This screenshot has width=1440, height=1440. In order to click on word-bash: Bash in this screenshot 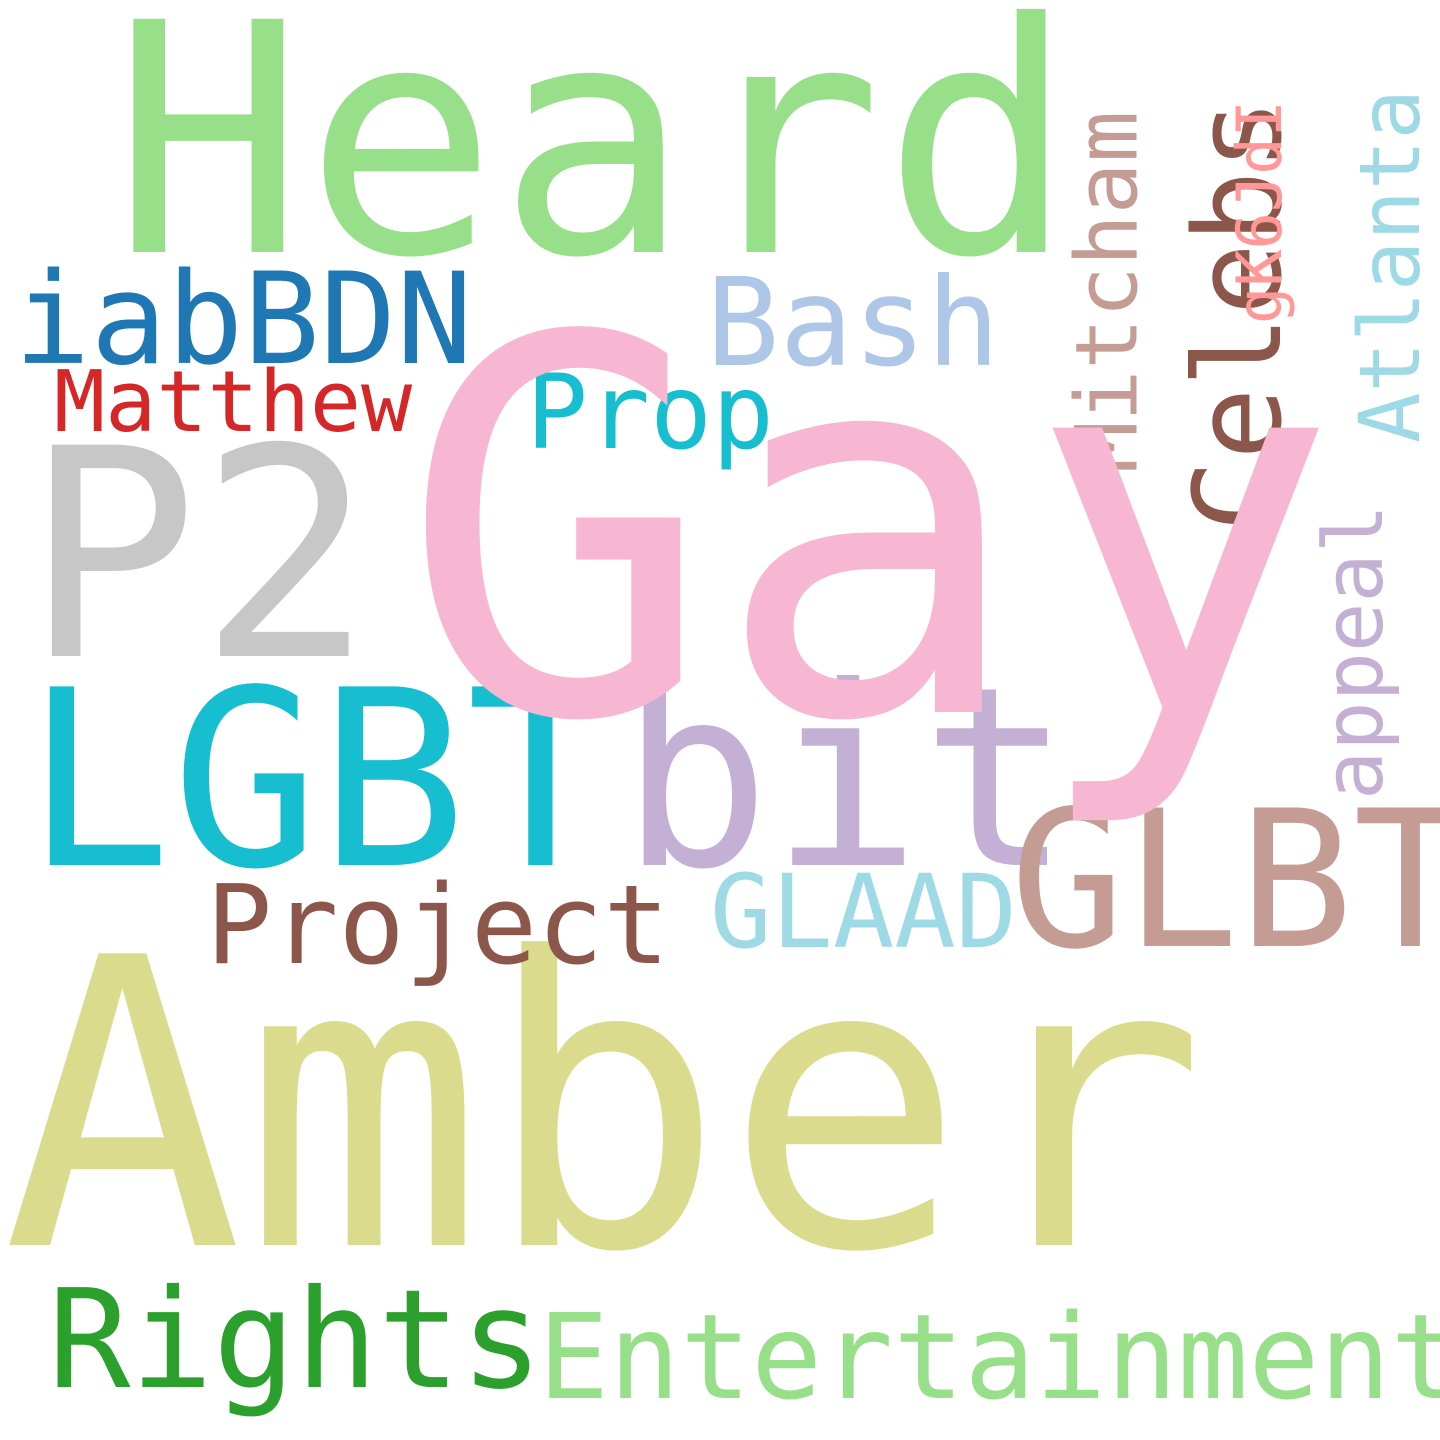, I will do `click(853, 323)`.